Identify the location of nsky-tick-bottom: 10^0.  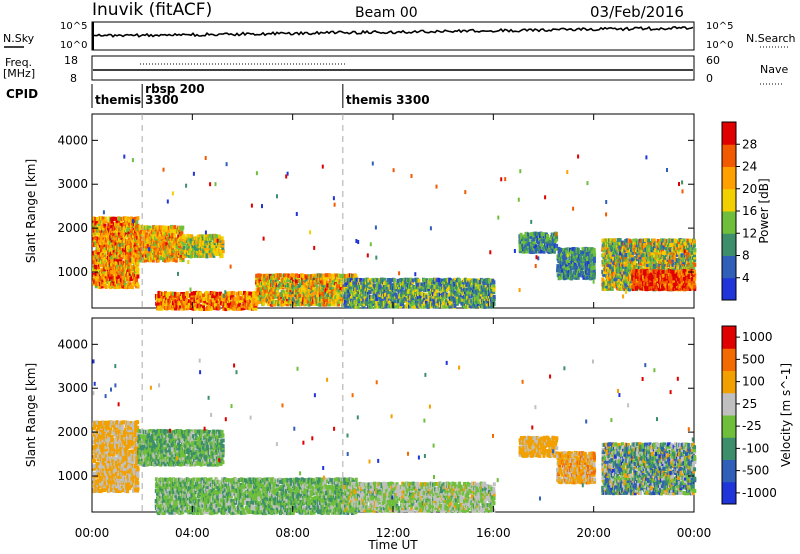
(73, 45).